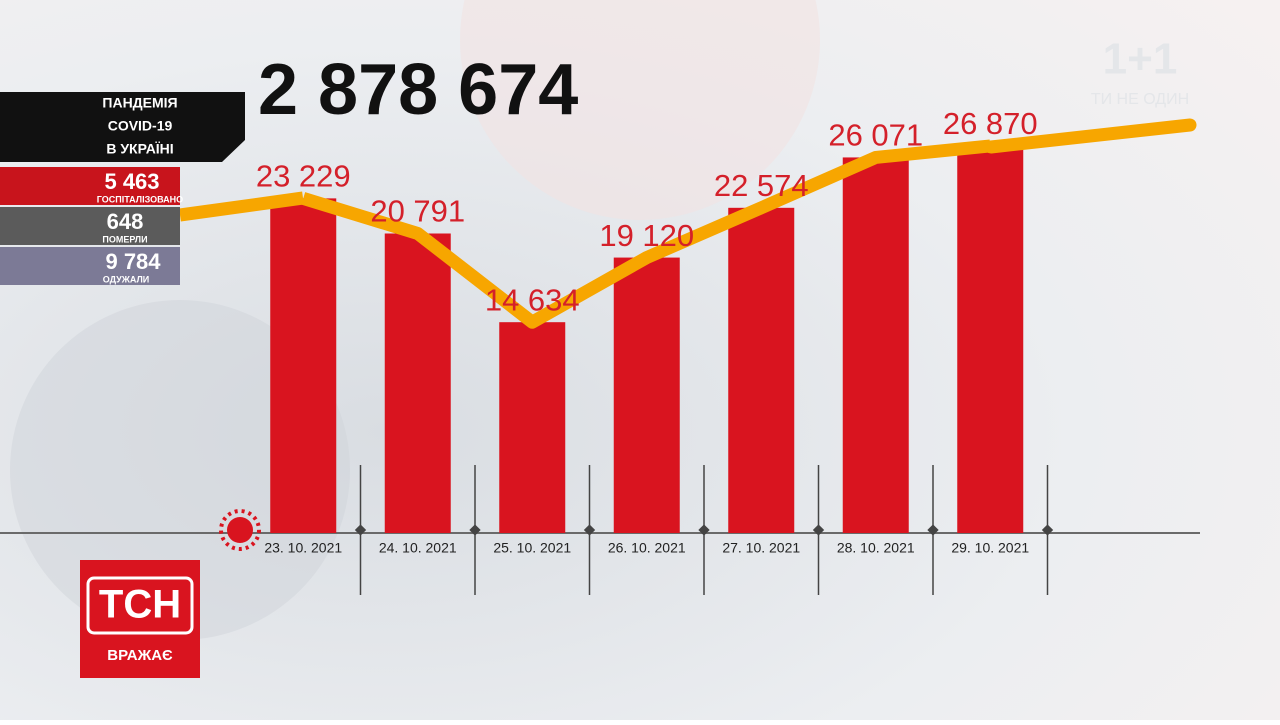  I want to click on trend-line, so click(646, 234).